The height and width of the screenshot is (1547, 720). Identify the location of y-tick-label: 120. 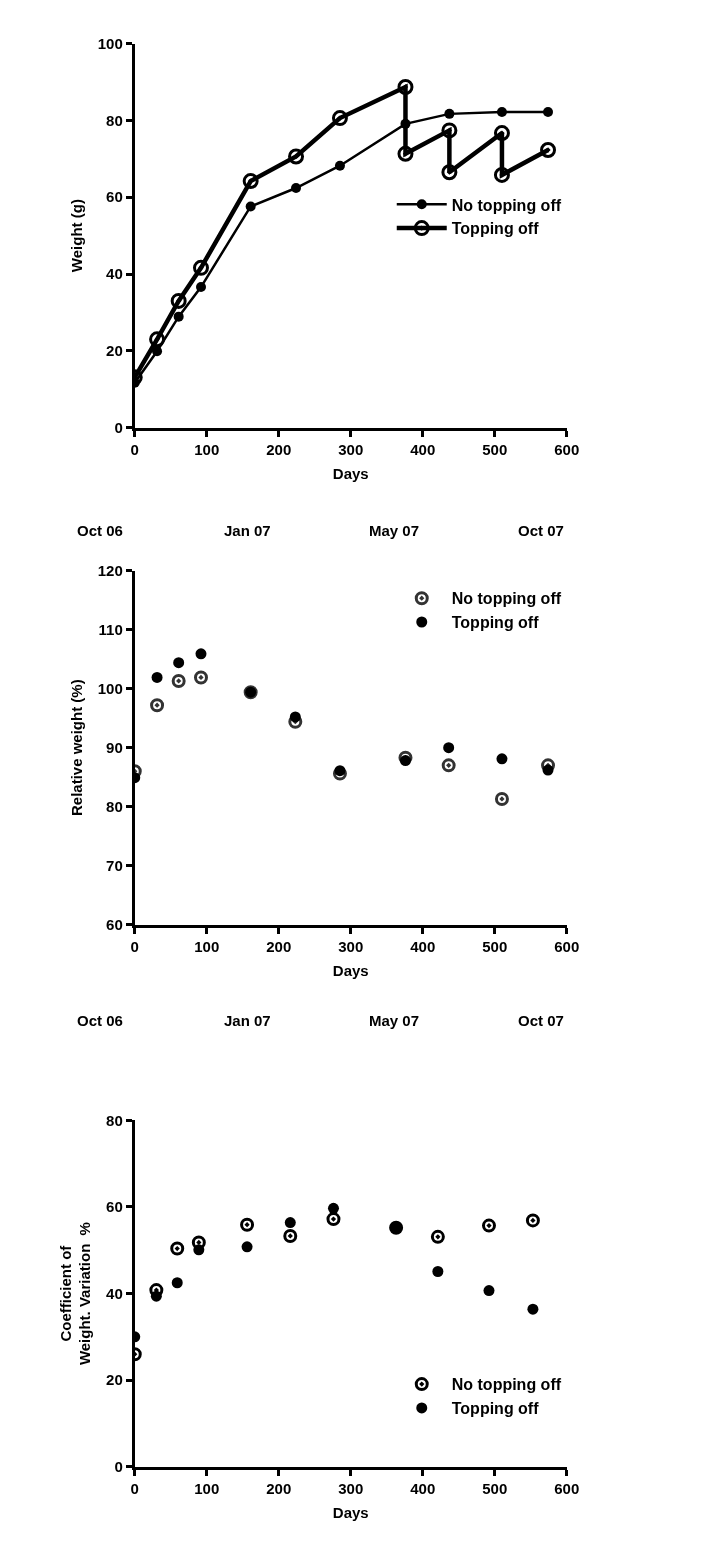
(110, 570).